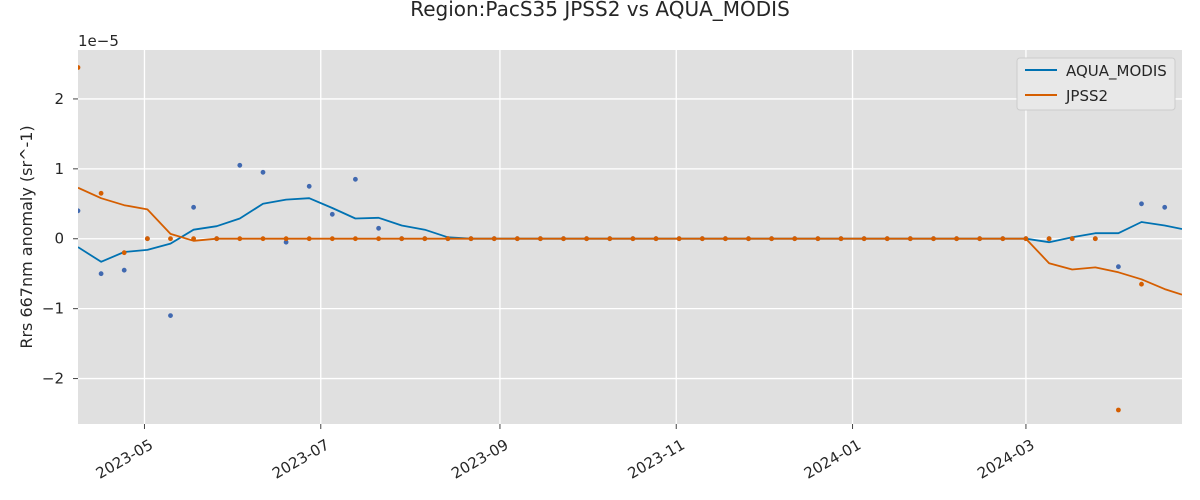 The height and width of the screenshot is (500, 1200). What do you see at coordinates (53, 379) in the screenshot?
I see `y-tick-label: −2` at bounding box center [53, 379].